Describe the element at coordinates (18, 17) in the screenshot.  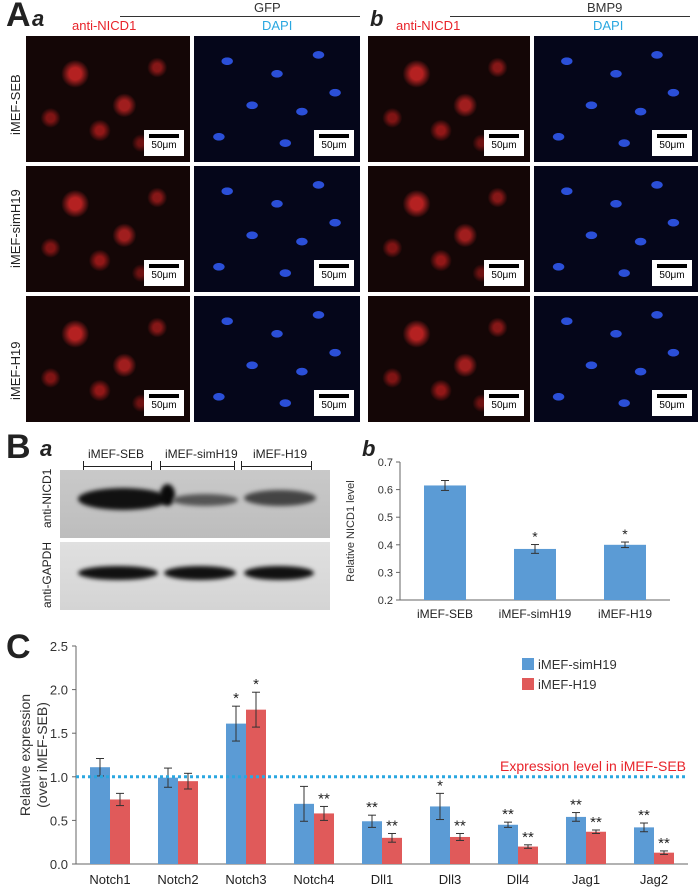
I see `panel-a-label: A` at that location.